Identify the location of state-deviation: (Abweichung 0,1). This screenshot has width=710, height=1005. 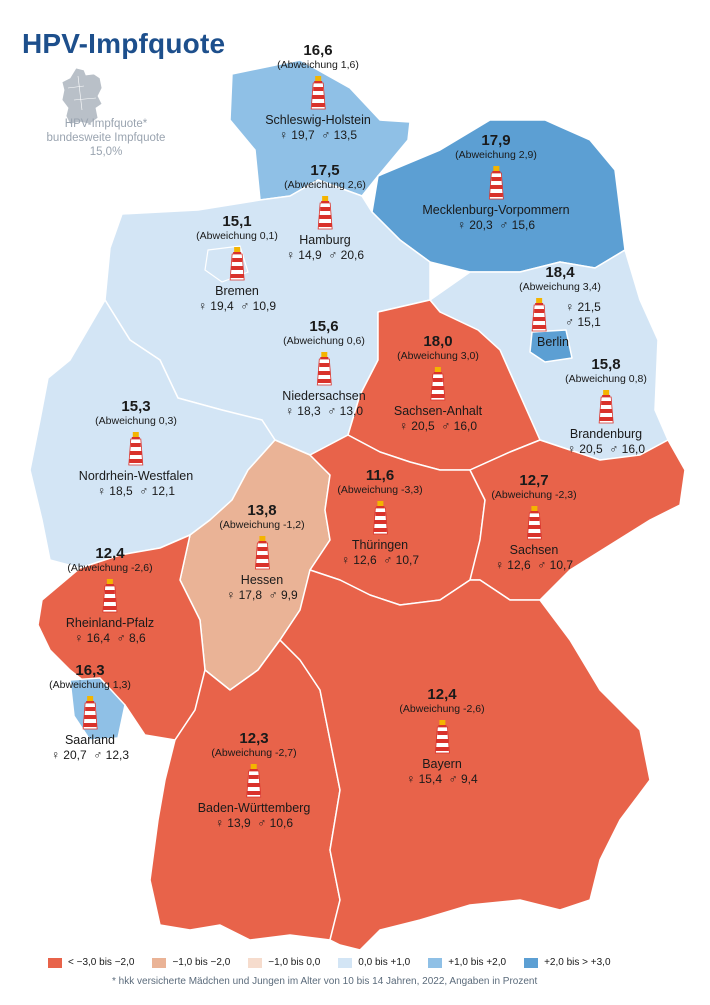
(237, 236).